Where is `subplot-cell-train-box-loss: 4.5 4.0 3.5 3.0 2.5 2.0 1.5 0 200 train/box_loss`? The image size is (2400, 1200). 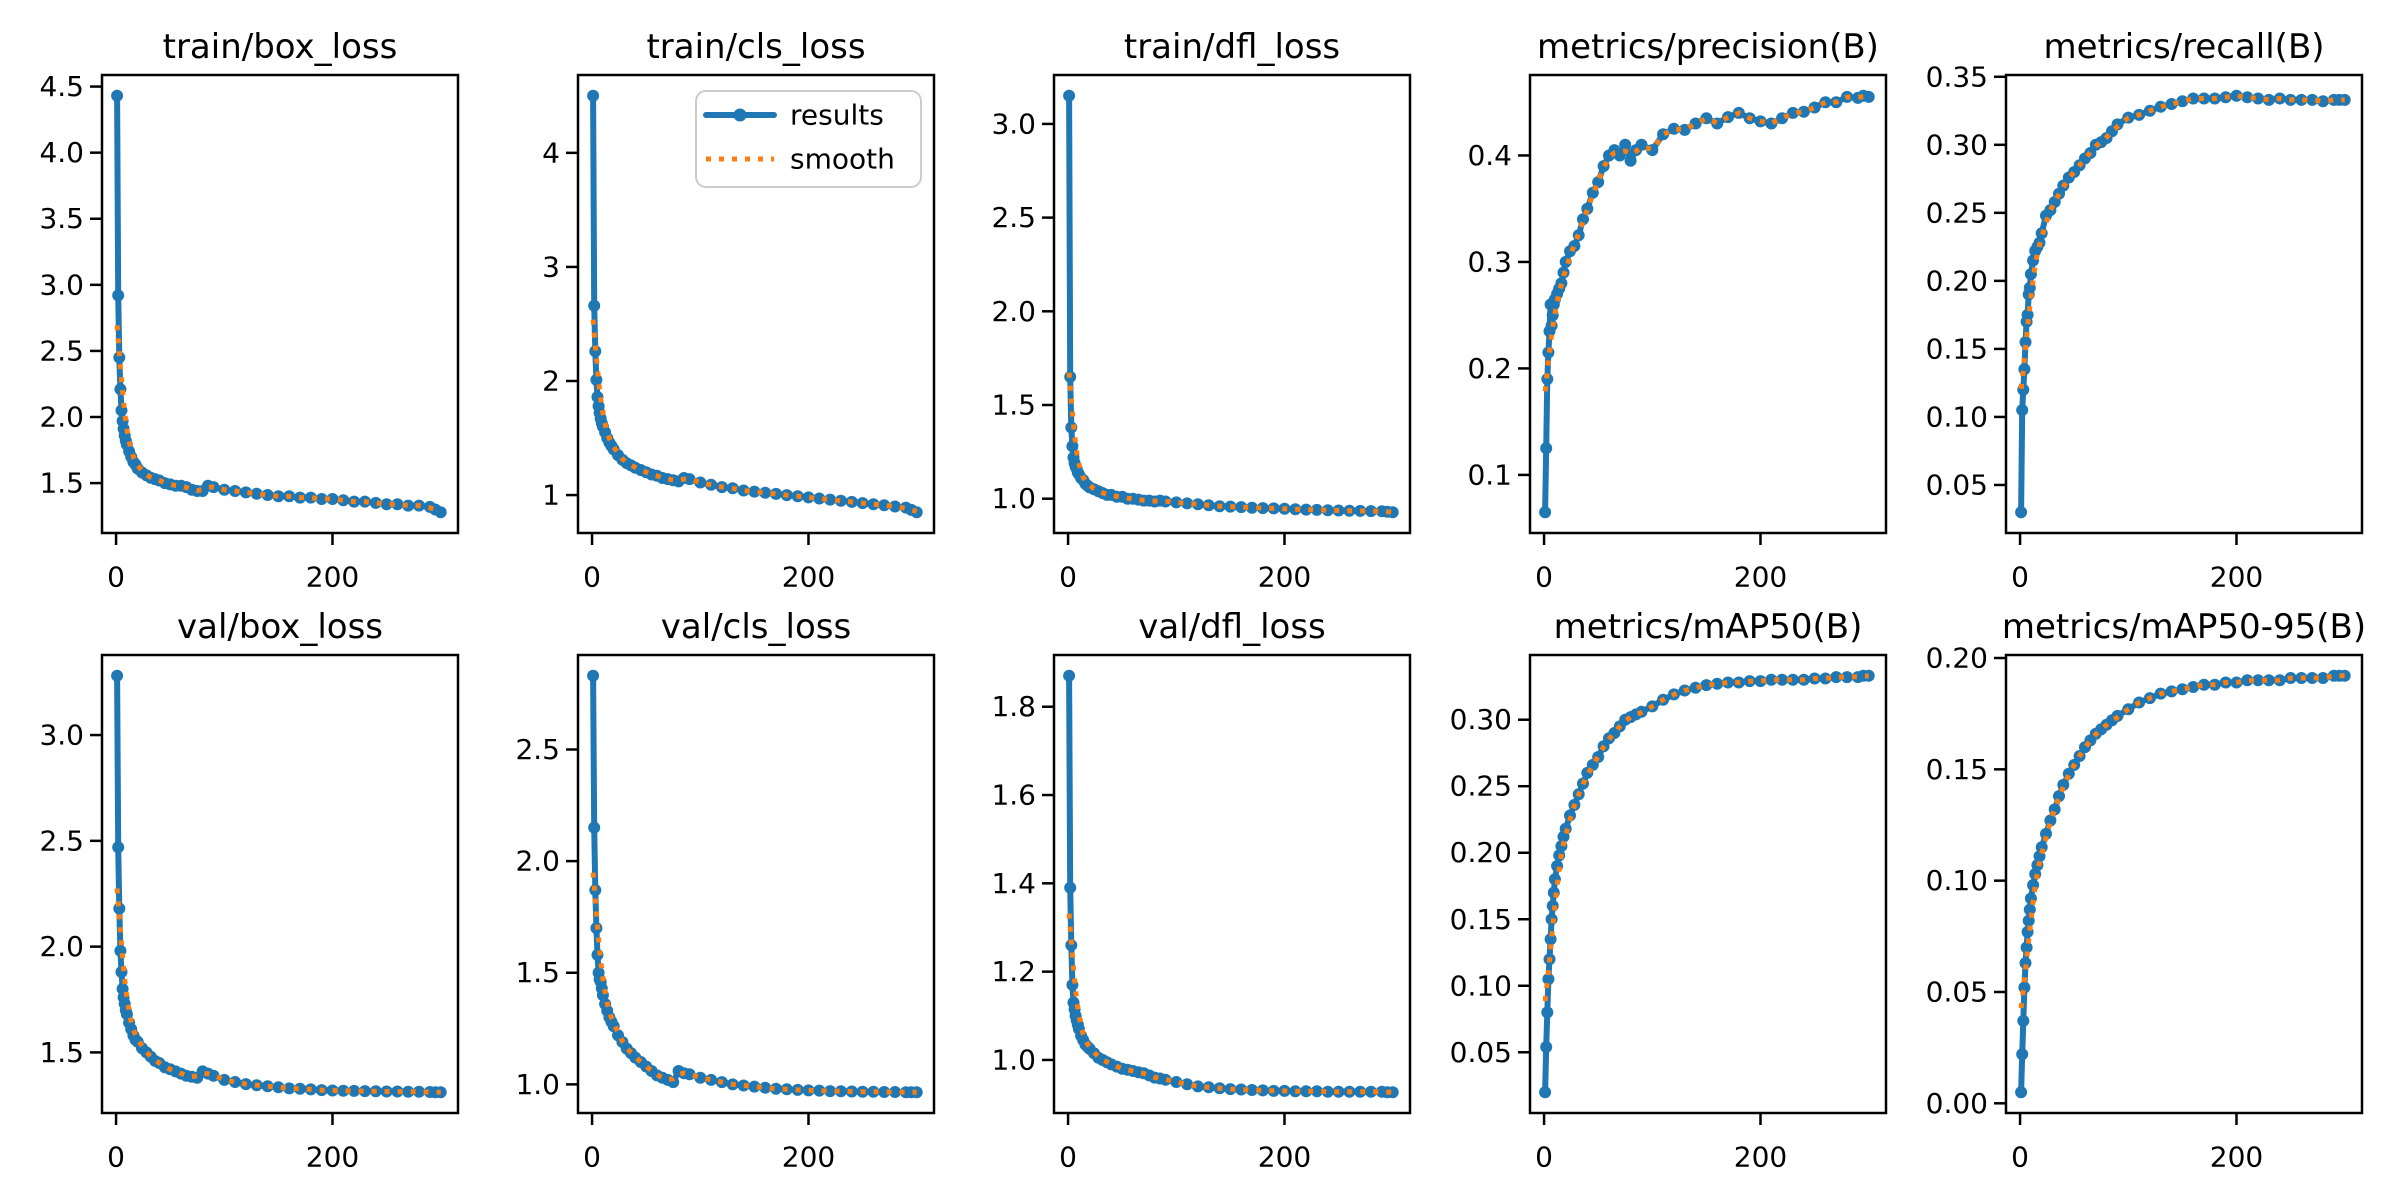
subplot-cell-train-box-loss: 4.5 4.0 3.5 3.0 2.5 2.0 1.5 0 200 train/box_loss is located at coordinates (238, 300).